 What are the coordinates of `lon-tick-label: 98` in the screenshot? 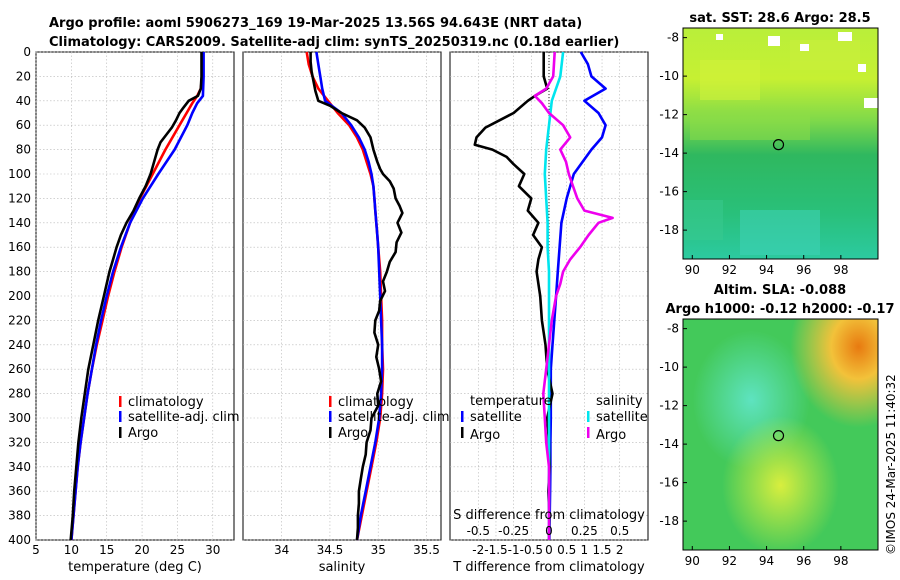 It's located at (840, 270).